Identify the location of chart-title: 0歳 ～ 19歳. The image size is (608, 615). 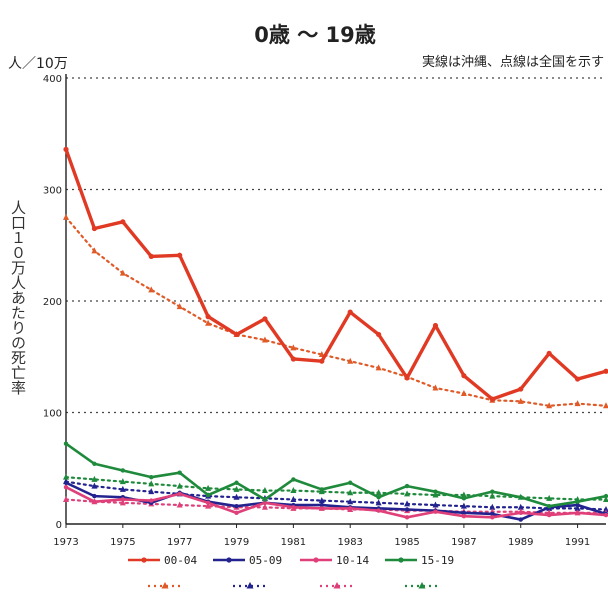
(314, 35).